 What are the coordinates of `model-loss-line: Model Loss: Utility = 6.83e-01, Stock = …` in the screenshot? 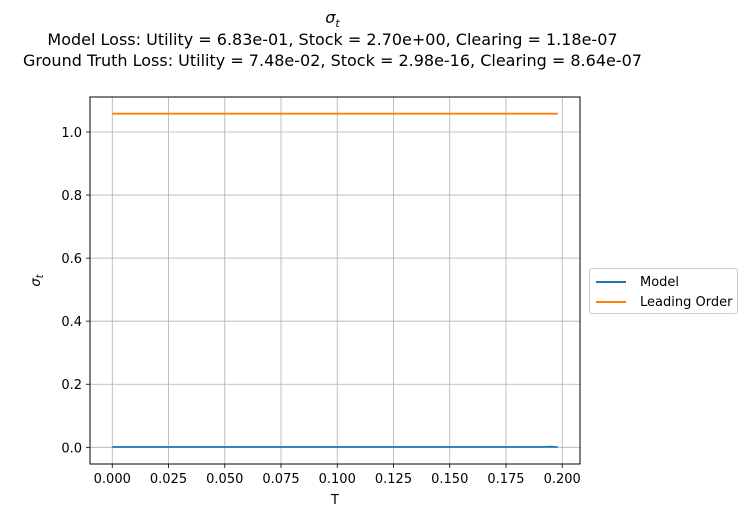 It's located at (332, 39).